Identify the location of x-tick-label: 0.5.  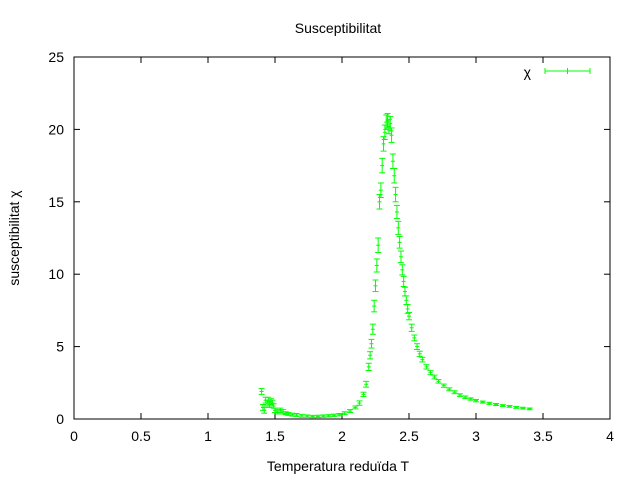
(141, 436).